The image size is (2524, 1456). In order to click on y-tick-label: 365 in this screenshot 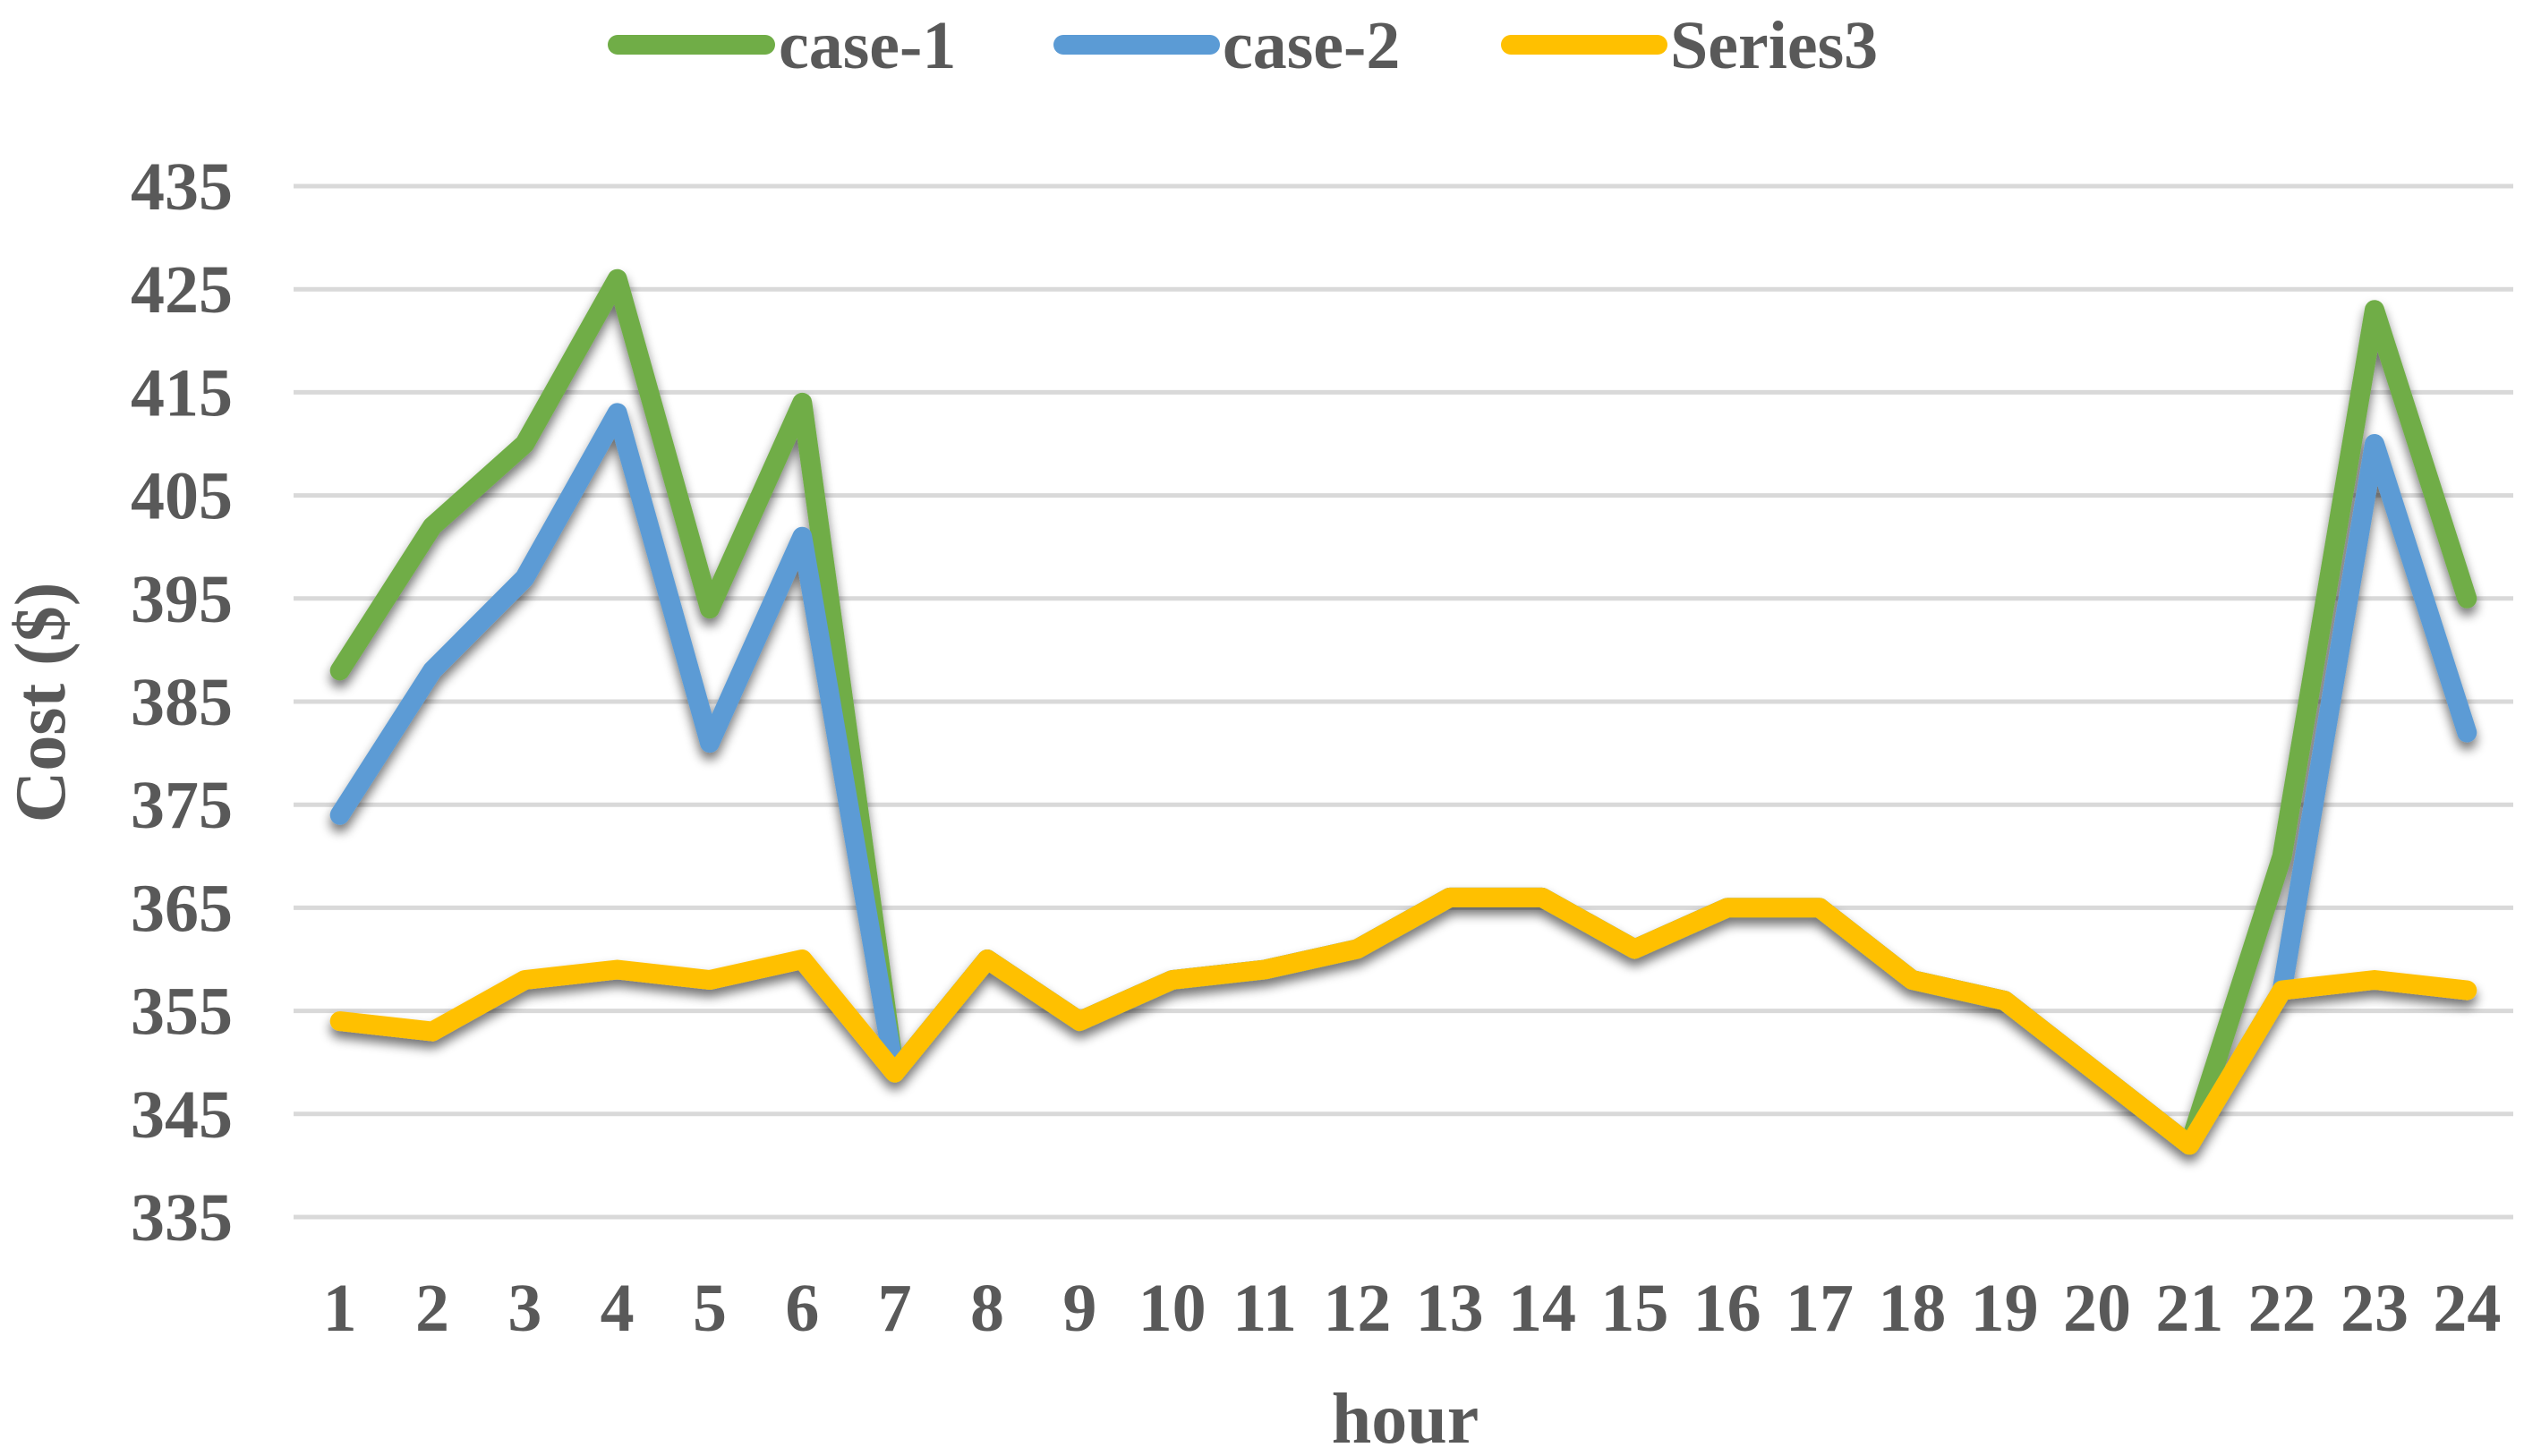, I will do `click(182, 909)`.